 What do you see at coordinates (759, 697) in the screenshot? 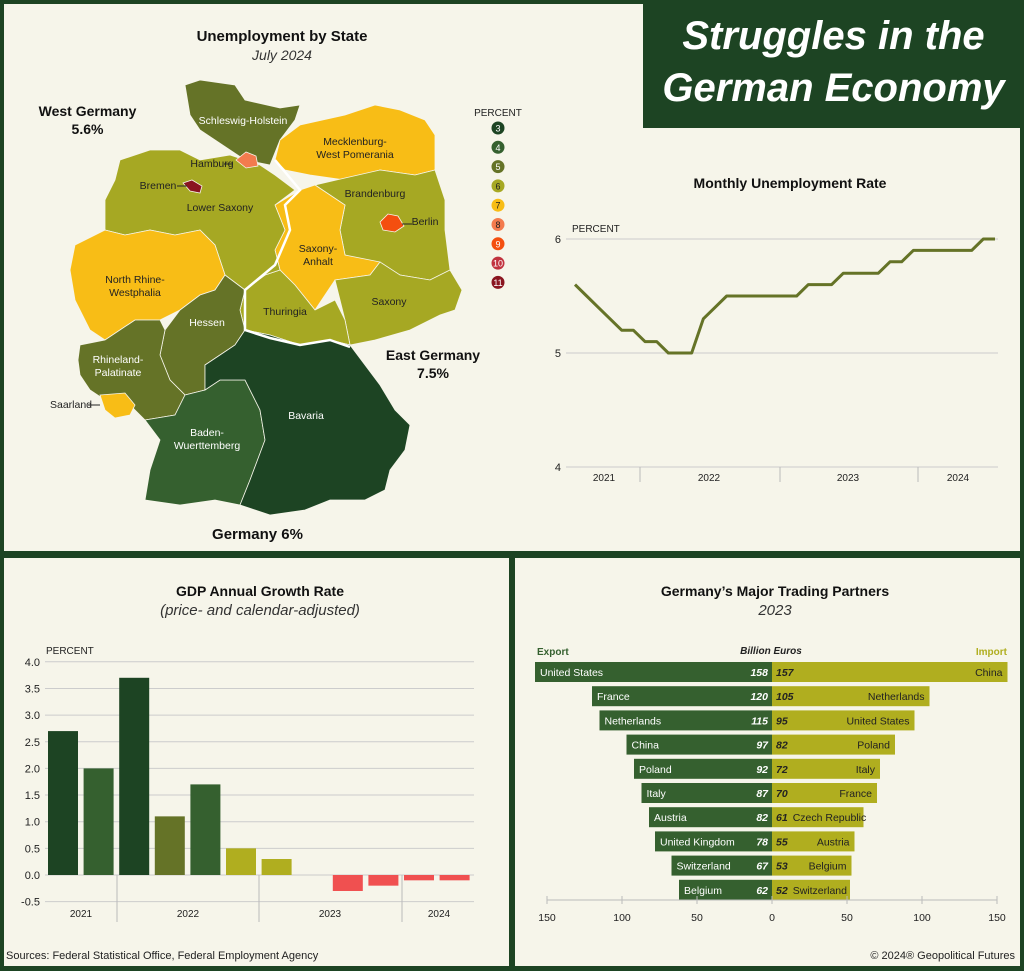
I see `export-value: 120` at bounding box center [759, 697].